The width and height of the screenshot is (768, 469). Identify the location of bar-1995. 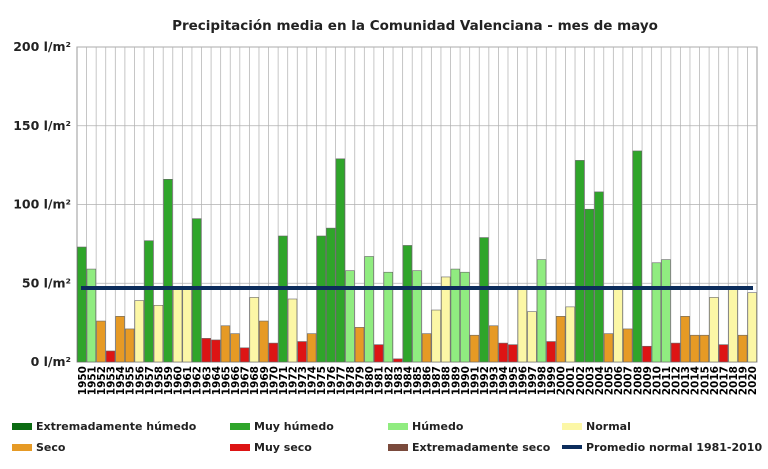
(513, 353).